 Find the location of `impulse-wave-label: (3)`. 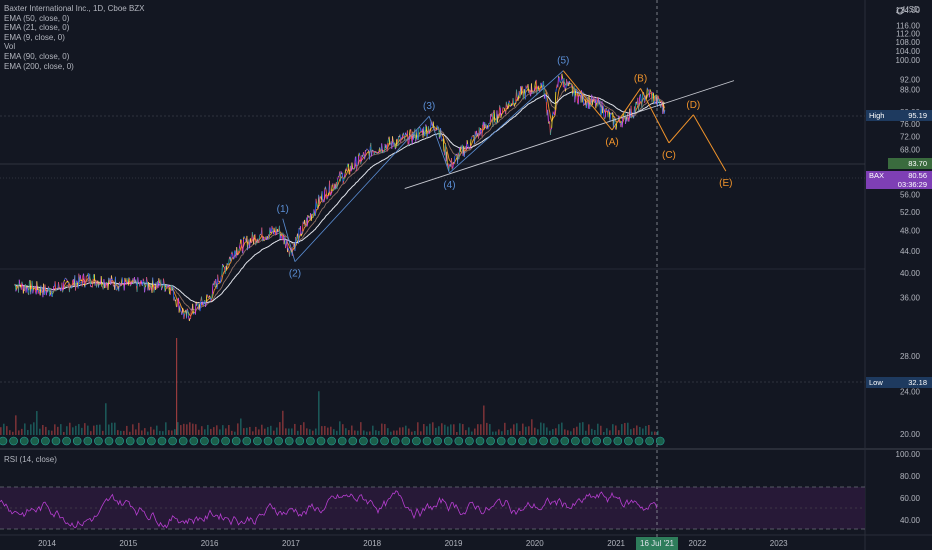

impulse-wave-label: (3) is located at coordinates (429, 106).